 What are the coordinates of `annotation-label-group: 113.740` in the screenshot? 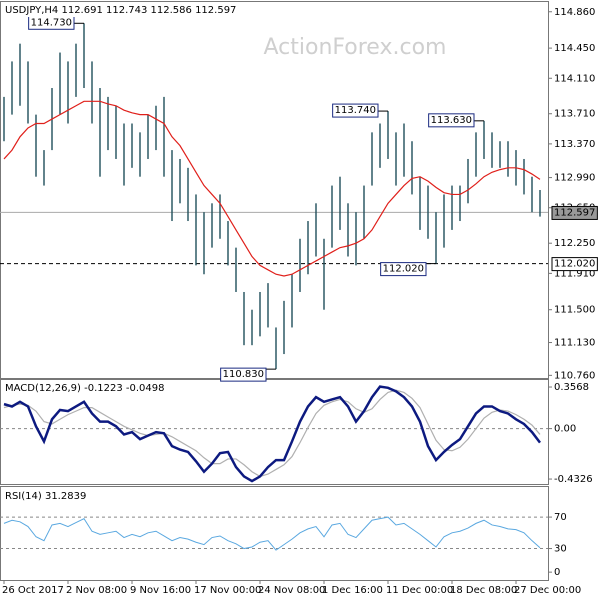 It's located at (355, 110).